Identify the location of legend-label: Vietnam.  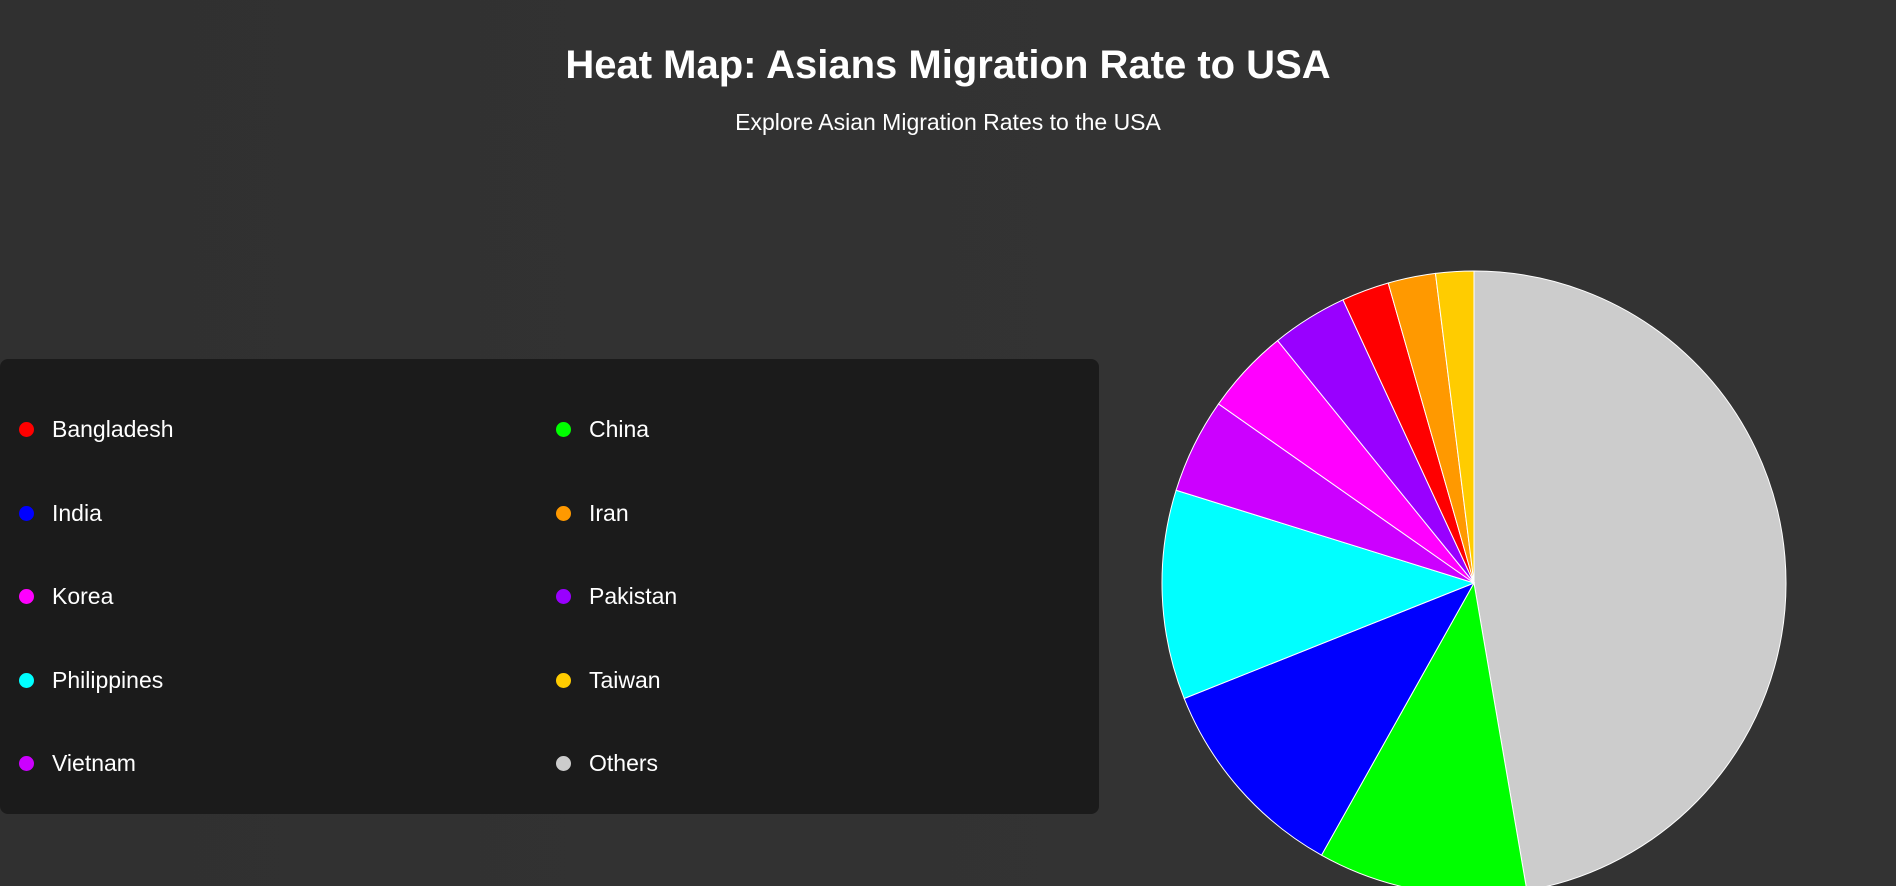
(94, 762).